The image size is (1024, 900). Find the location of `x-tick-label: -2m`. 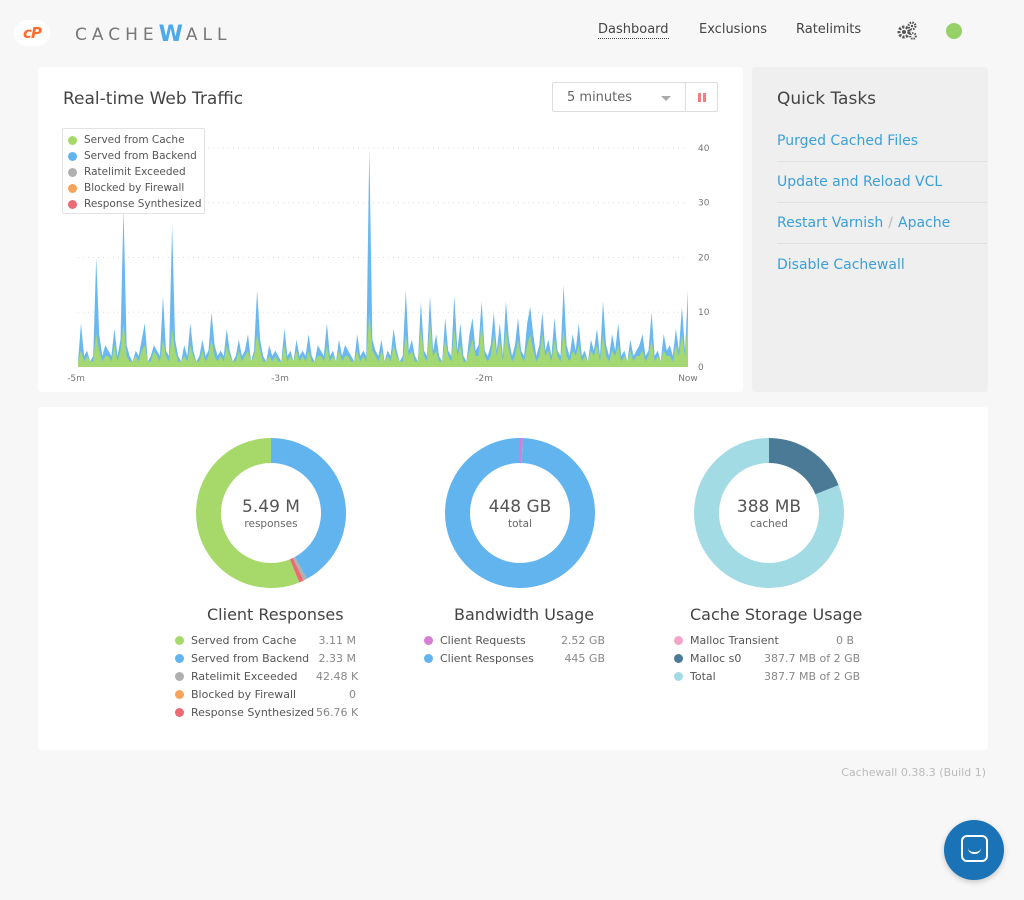

x-tick-label: -2m is located at coordinates (484, 379).